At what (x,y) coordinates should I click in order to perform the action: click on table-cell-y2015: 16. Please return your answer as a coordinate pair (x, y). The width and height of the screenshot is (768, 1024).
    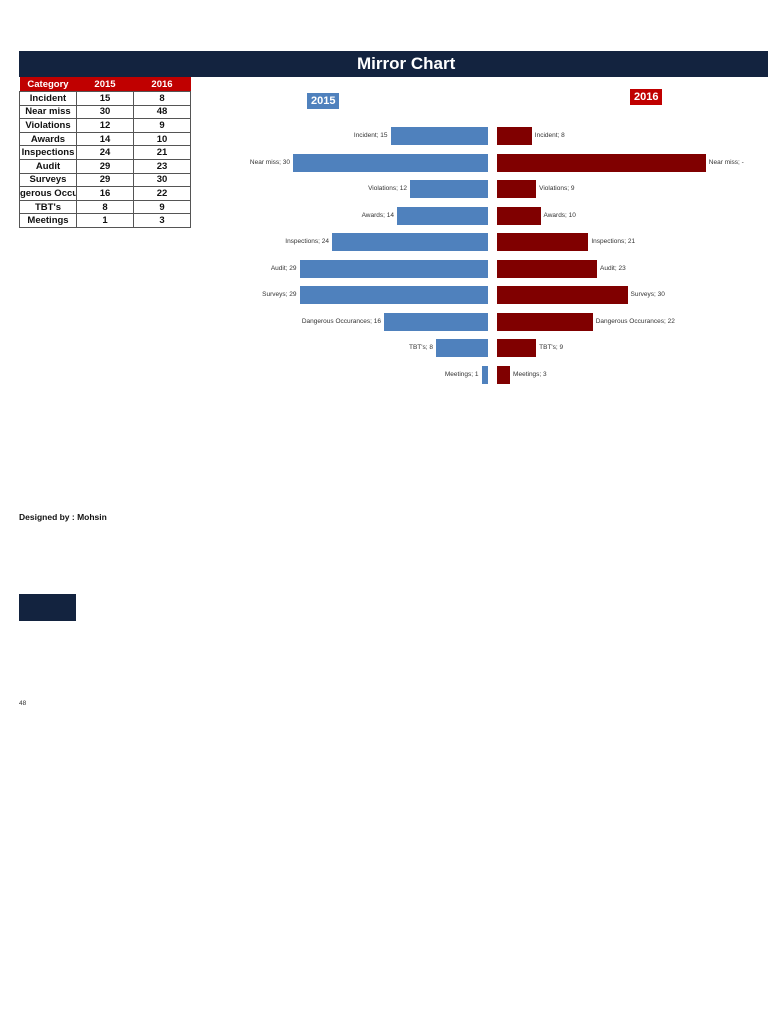
    Looking at the image, I should click on (105, 193).